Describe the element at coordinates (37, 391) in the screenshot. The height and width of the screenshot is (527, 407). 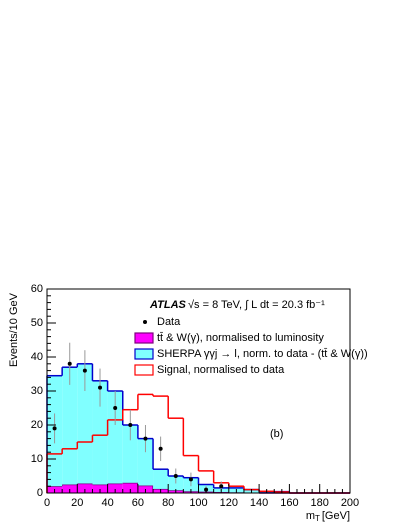
I see `y-tick-label: 30` at that location.